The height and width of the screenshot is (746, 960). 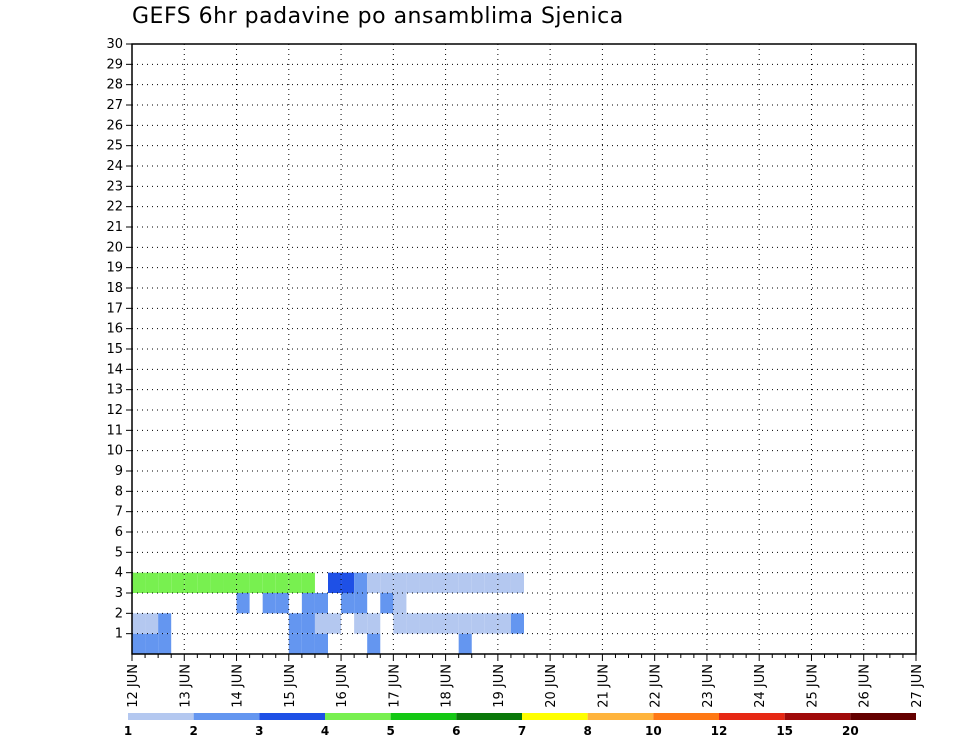 What do you see at coordinates (114, 268) in the screenshot?
I see `y-tick-label: 19` at bounding box center [114, 268].